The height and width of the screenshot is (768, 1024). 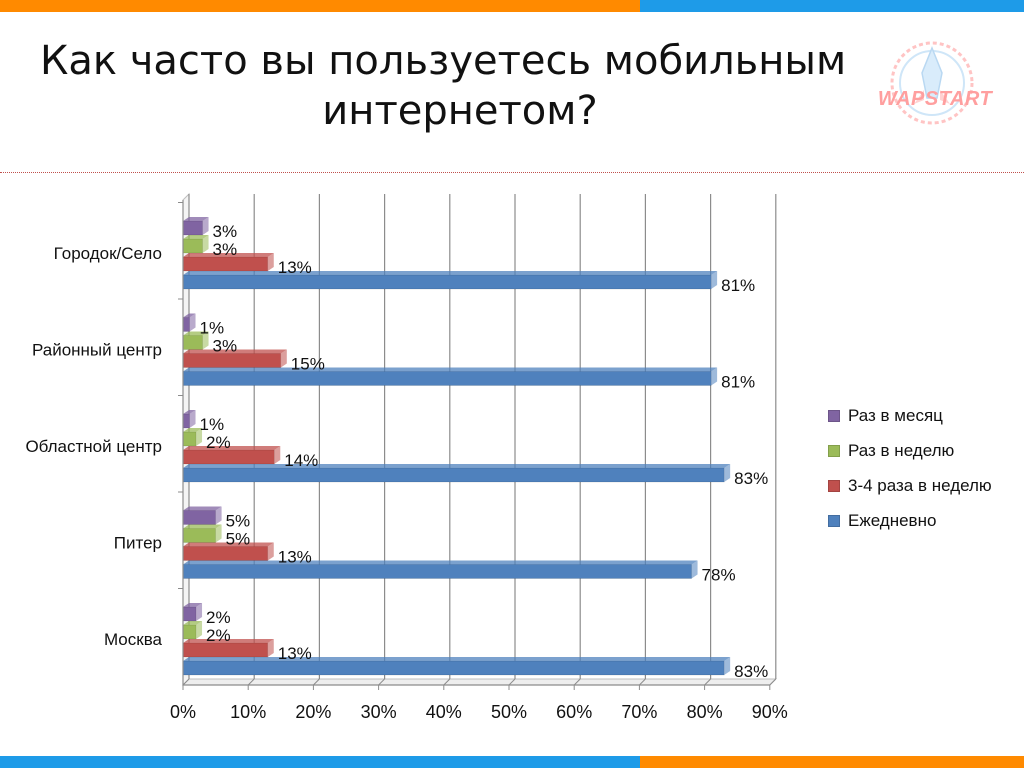 What do you see at coordinates (719, 575) in the screenshot?
I see `bar-data-label: 78%` at bounding box center [719, 575].